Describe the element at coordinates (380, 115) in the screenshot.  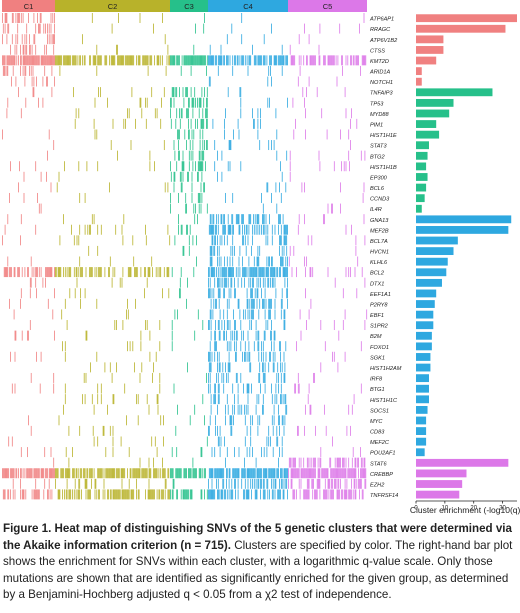
I see `gene-label-myd88: MYD88` at that location.